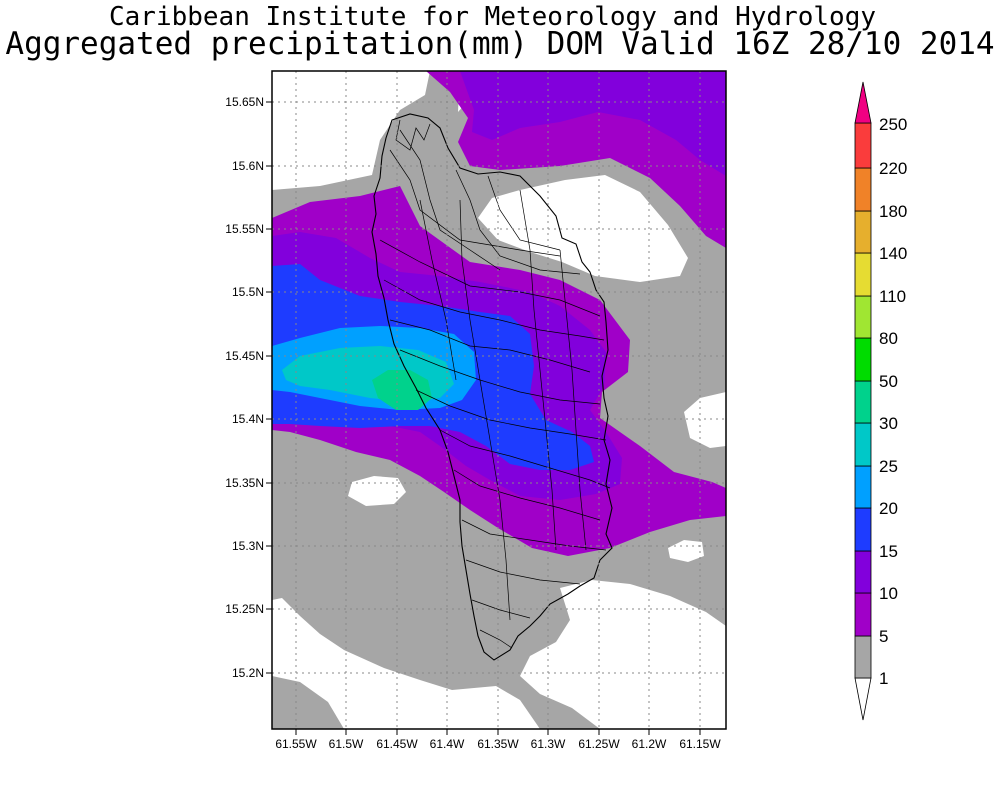 The image size is (1000, 800). What do you see at coordinates (248, 673) in the screenshot?
I see `lat-tick-label: 15.2N` at bounding box center [248, 673].